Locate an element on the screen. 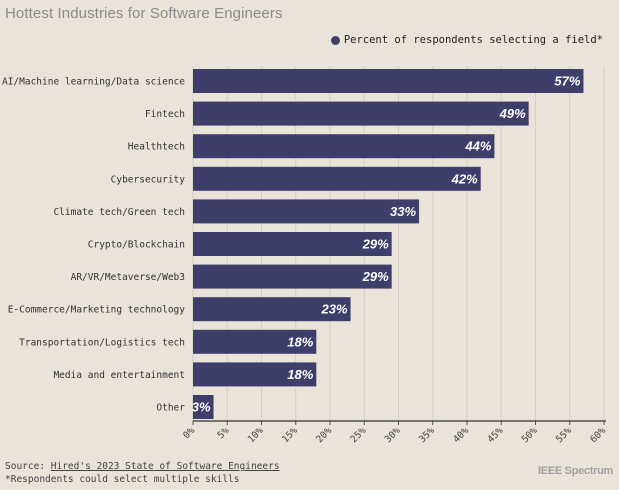 The width and height of the screenshot is (619, 490). category-label: Fintech is located at coordinates (165, 114).